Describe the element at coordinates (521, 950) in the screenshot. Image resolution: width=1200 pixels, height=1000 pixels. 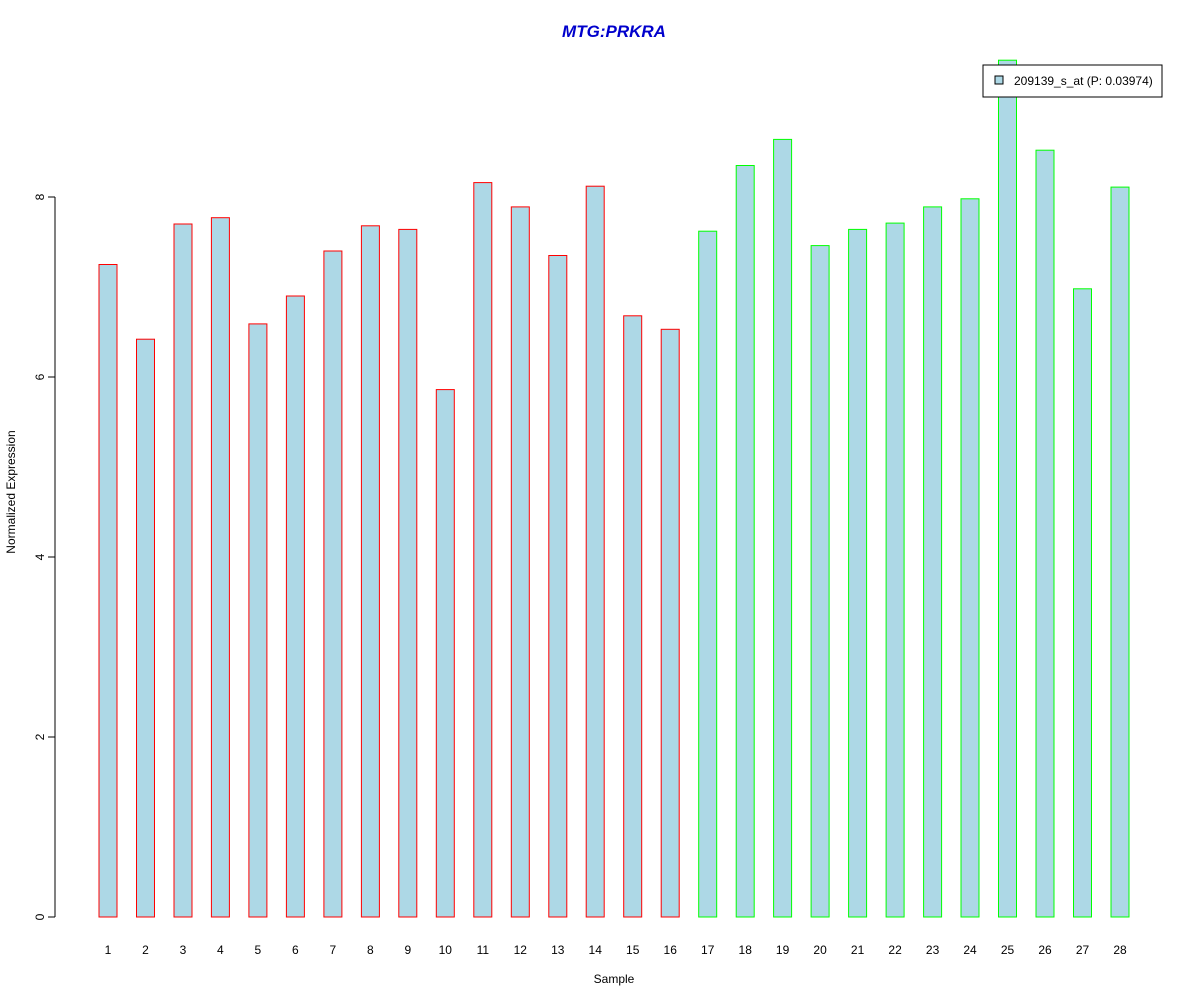
I see `x-tick-label: 12` at that location.